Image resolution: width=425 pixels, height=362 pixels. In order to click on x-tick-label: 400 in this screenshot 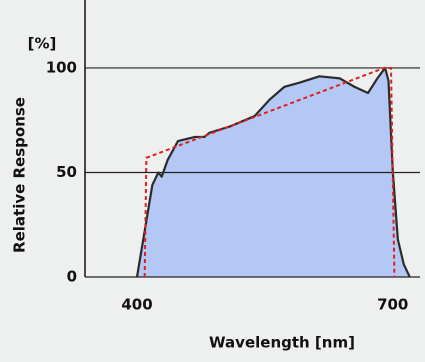, I will do `click(136, 305)`.